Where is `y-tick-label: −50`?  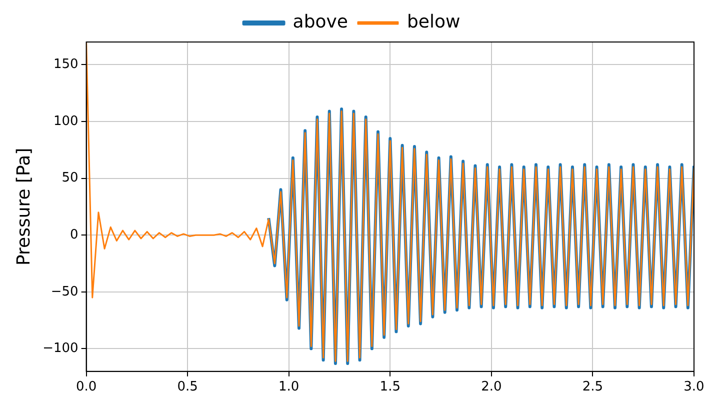
y-tick-label: −50 is located at coordinates (64, 292).